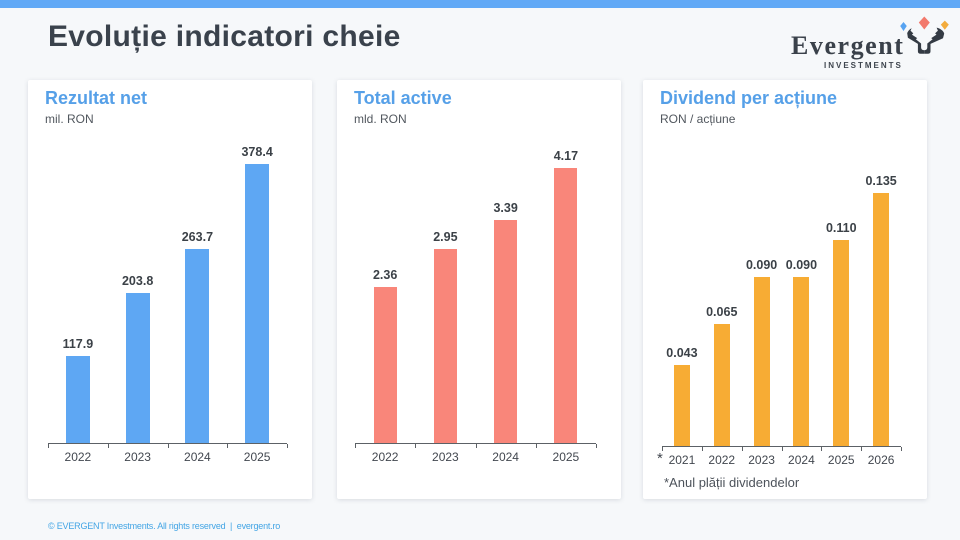 This screenshot has height=540, width=960. What do you see at coordinates (881, 181) in the screenshot?
I see `bar-value-label: 0.135` at bounding box center [881, 181].